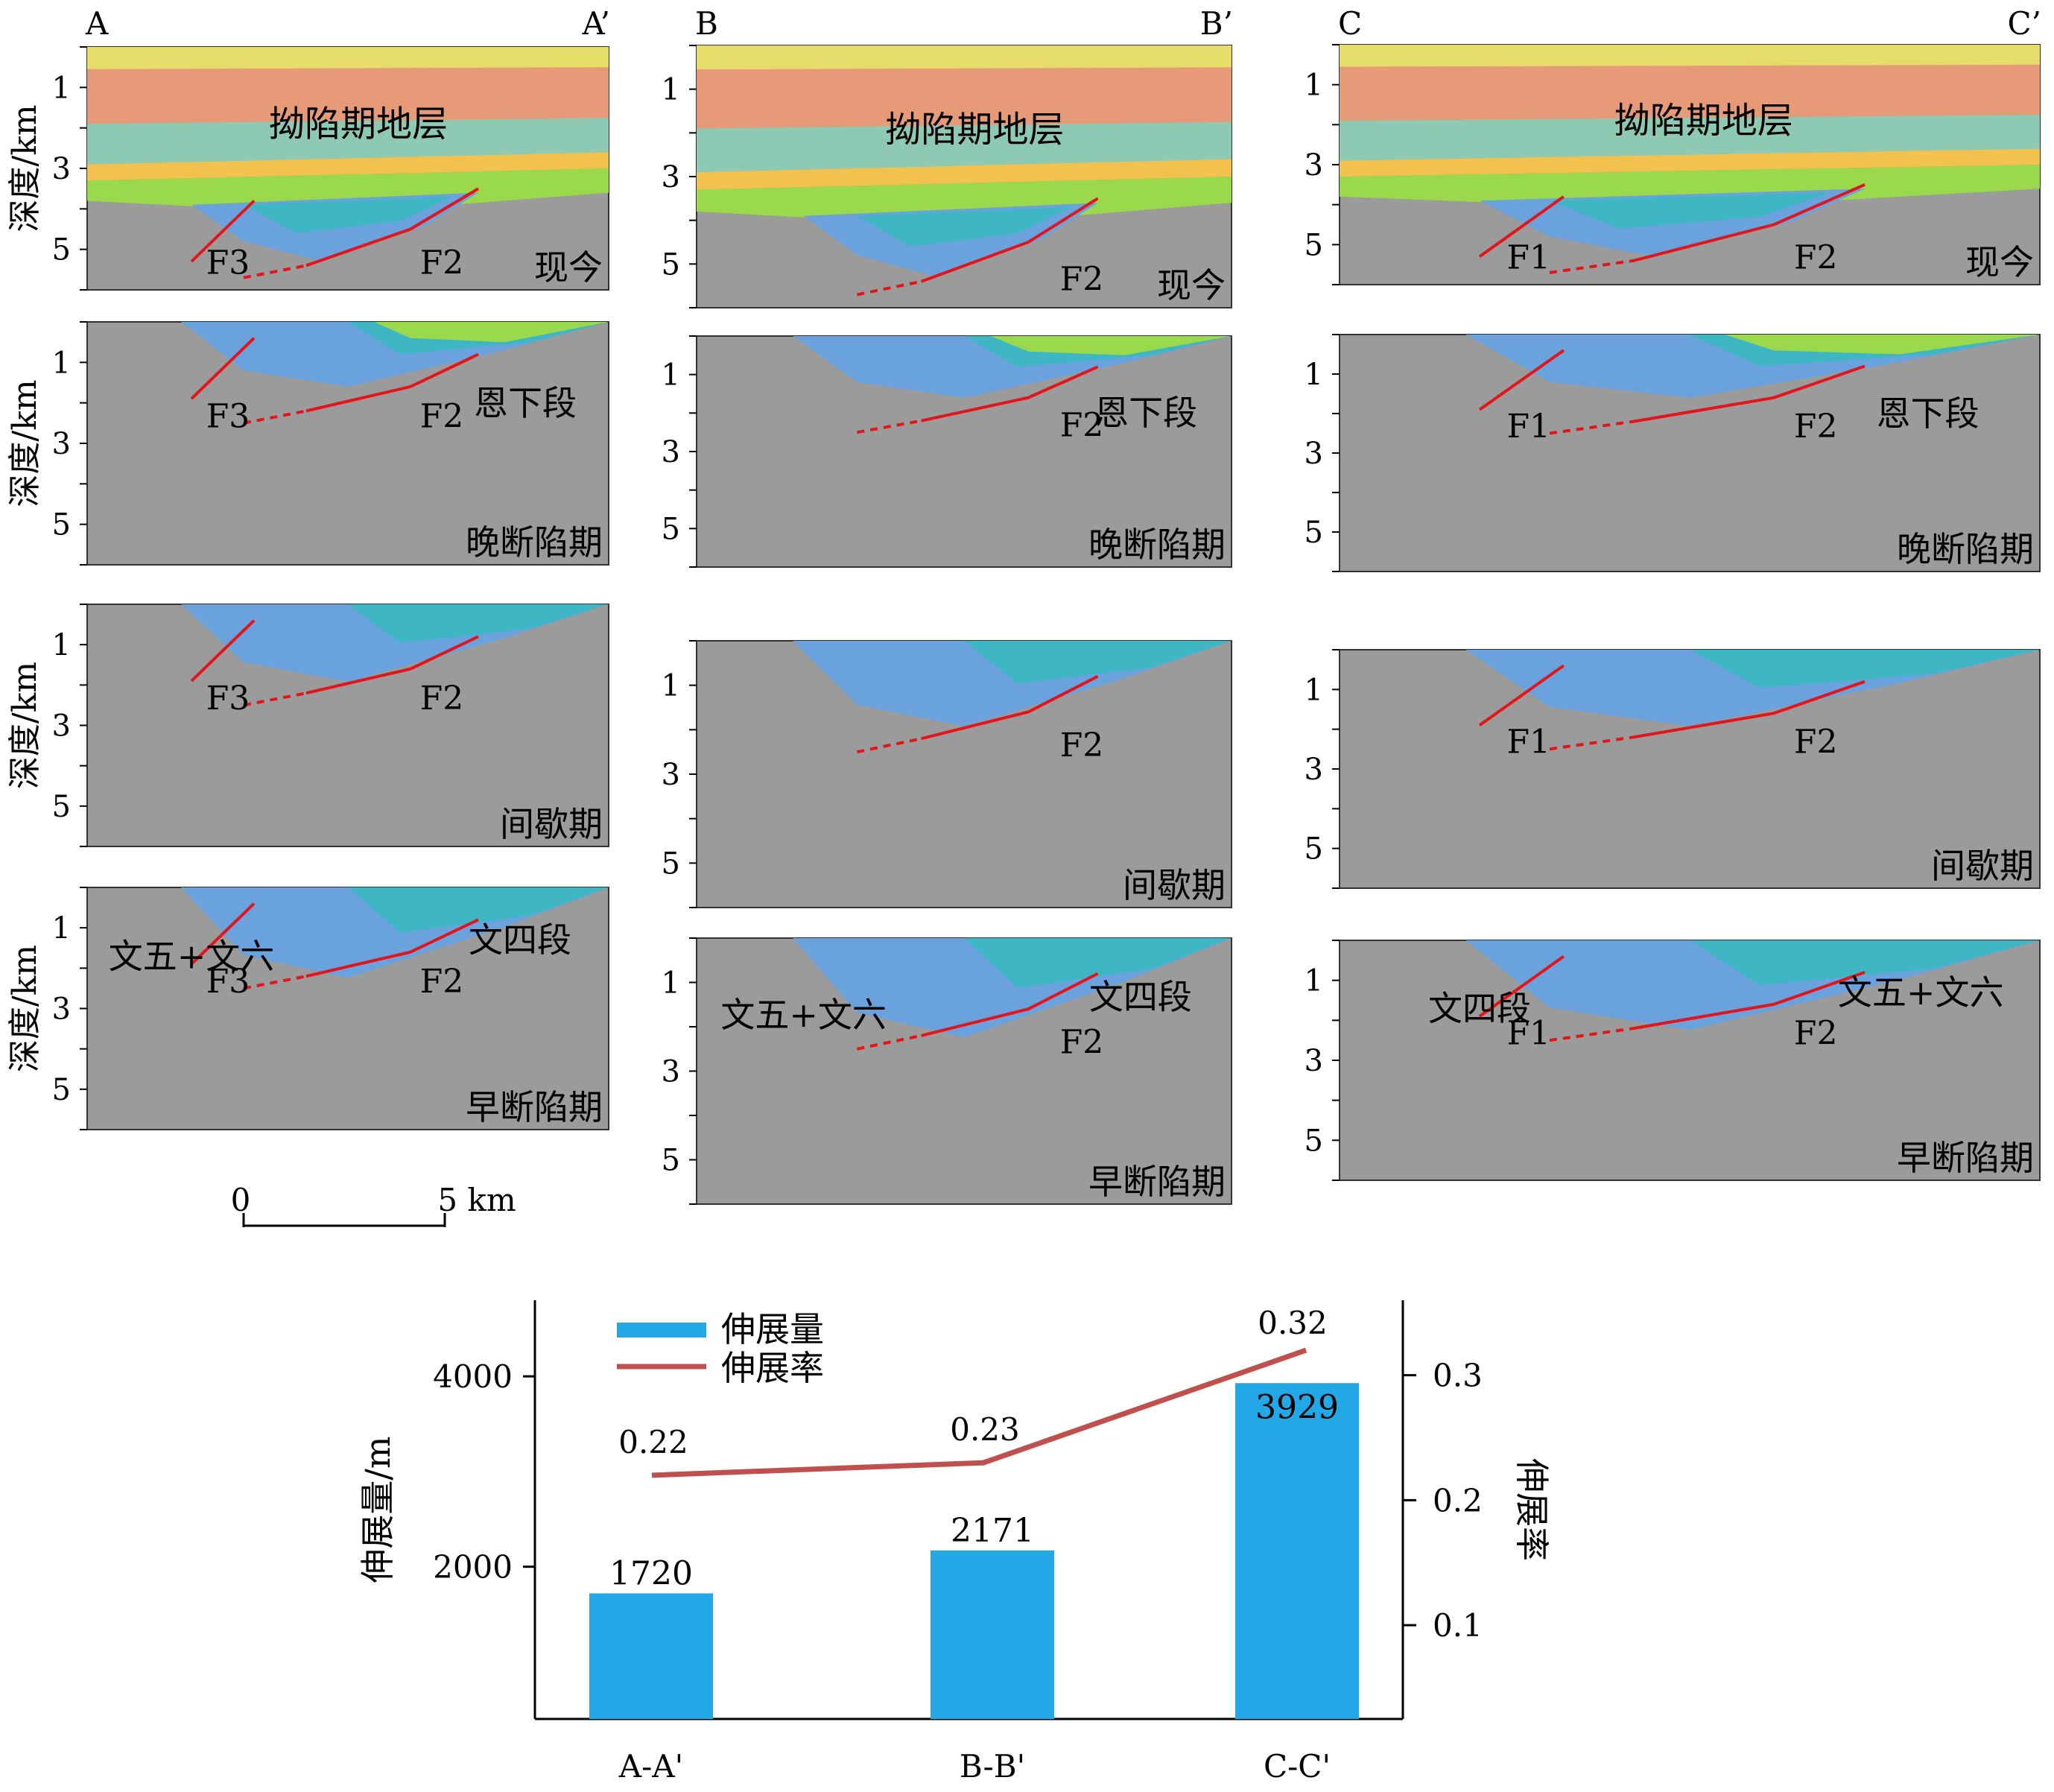 The width and height of the screenshot is (2054, 1792). I want to click on category-label: B-B', so click(992, 1766).